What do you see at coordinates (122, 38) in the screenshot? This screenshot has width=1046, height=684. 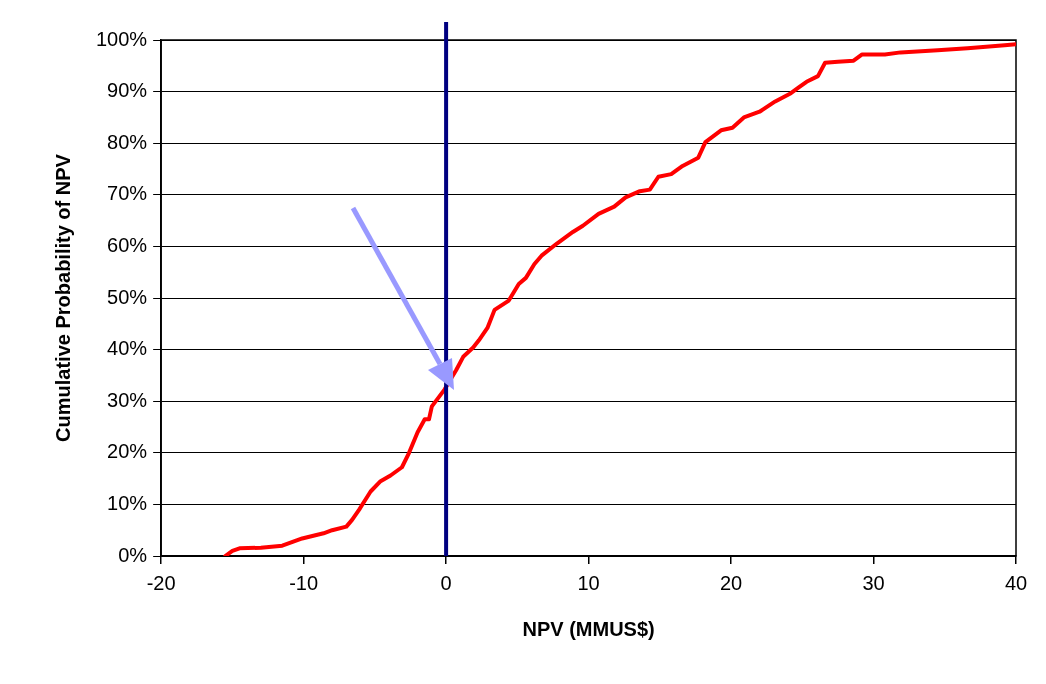 I see `y-tick-label: 100%` at bounding box center [122, 38].